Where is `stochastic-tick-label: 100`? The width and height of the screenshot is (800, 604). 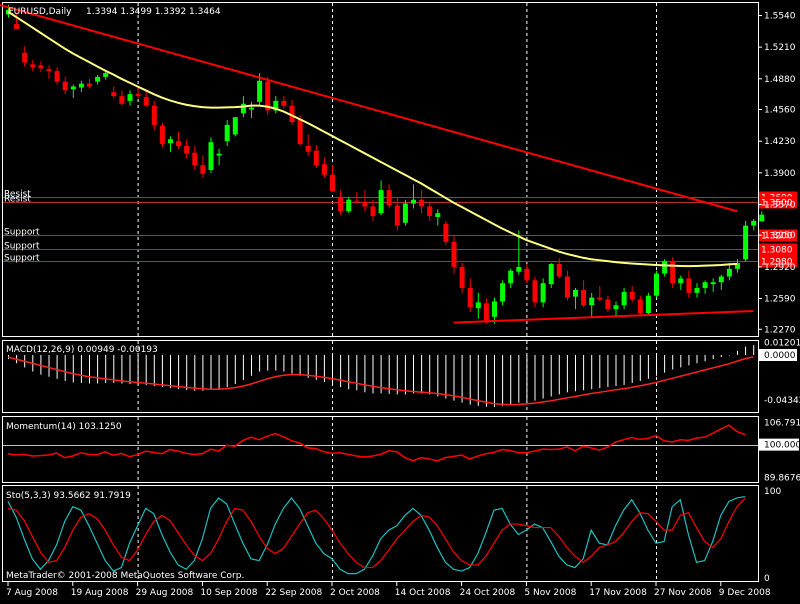 stochastic-tick-label: 100 is located at coordinates (772, 492).